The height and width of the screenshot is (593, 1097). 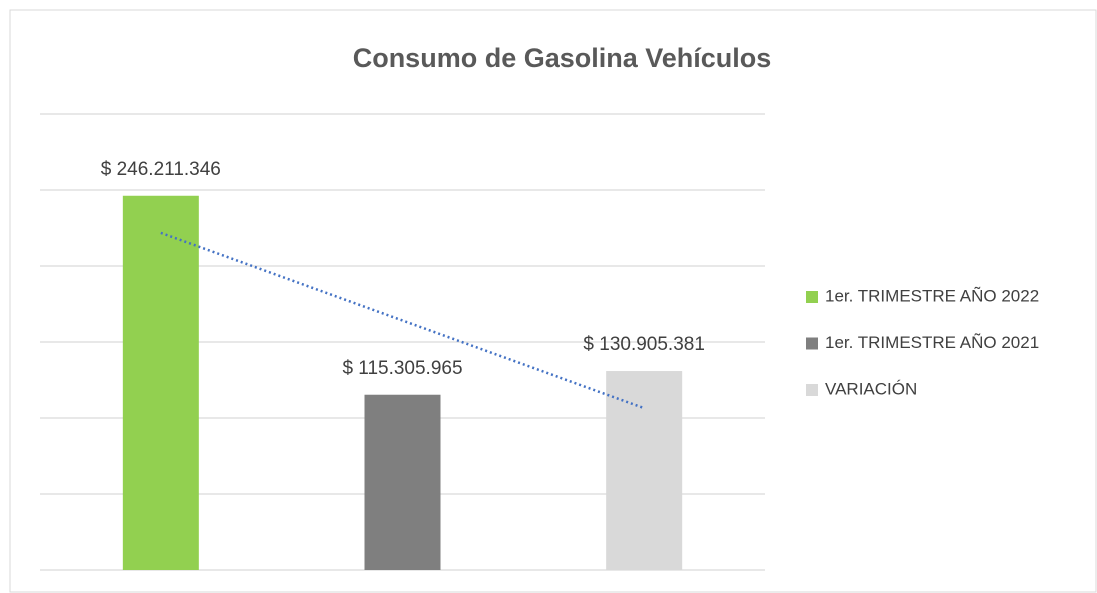 What do you see at coordinates (932, 295) in the screenshot?
I see `legend-label: 1er. TRIMESTRE AÑO 2022` at bounding box center [932, 295].